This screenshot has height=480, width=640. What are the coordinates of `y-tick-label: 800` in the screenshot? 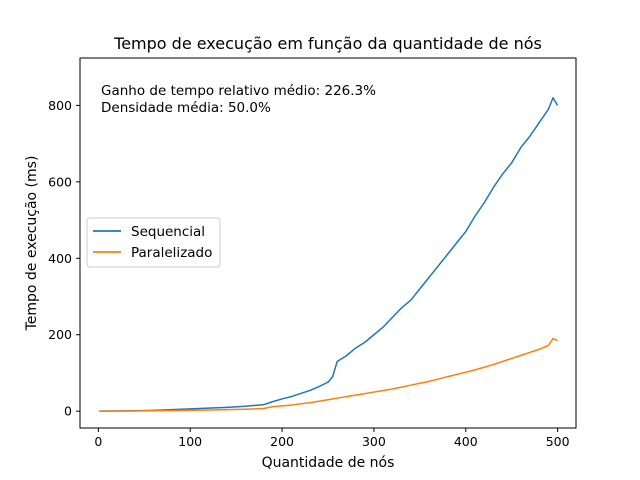 It's located at (60, 105).